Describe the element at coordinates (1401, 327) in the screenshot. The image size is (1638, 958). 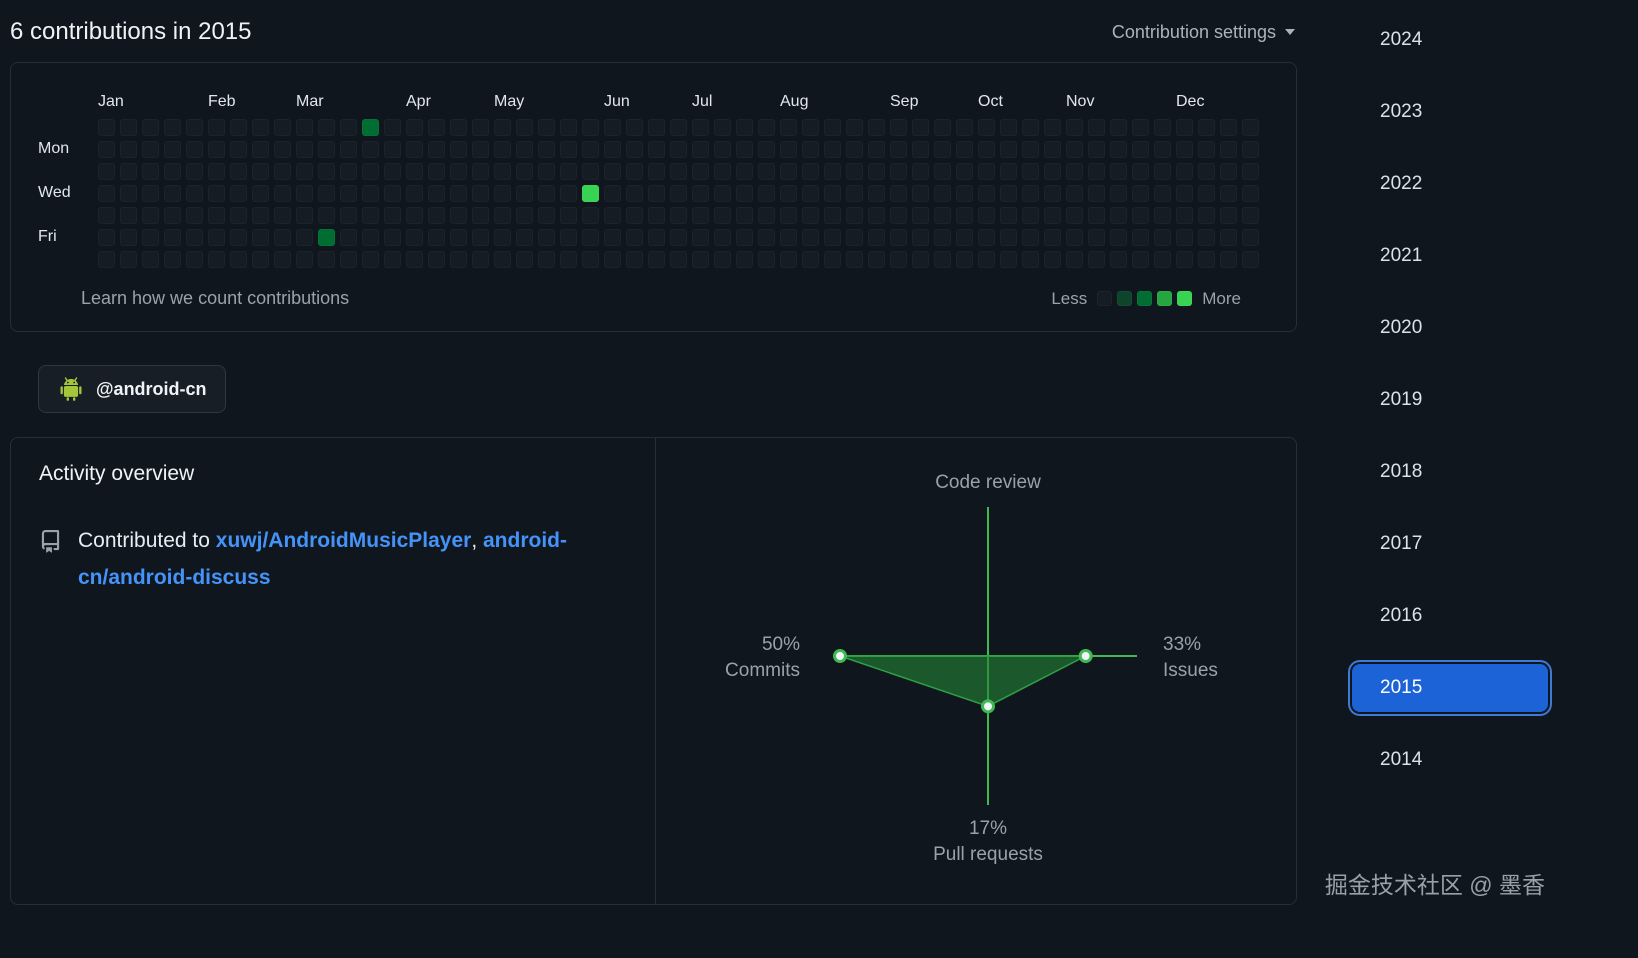
I see `year-item-2020: 2020` at that location.